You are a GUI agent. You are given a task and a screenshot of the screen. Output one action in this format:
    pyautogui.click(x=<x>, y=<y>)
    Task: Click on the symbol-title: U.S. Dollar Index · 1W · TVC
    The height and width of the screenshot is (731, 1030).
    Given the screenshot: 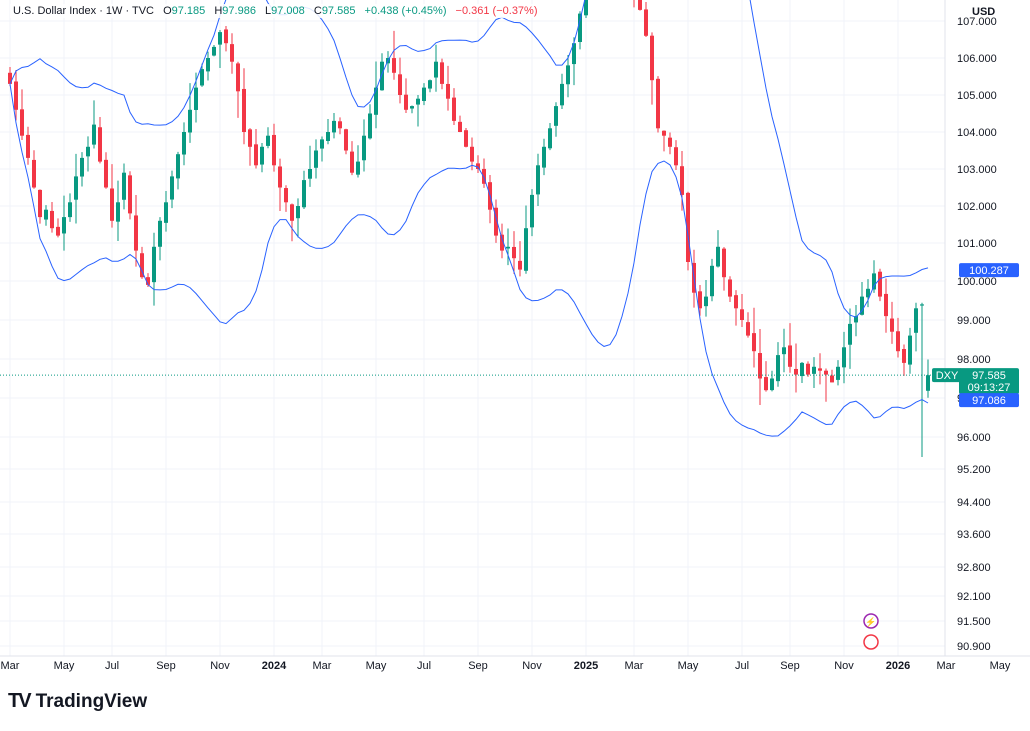 What is the action you would take?
    pyautogui.click(x=83, y=11)
    